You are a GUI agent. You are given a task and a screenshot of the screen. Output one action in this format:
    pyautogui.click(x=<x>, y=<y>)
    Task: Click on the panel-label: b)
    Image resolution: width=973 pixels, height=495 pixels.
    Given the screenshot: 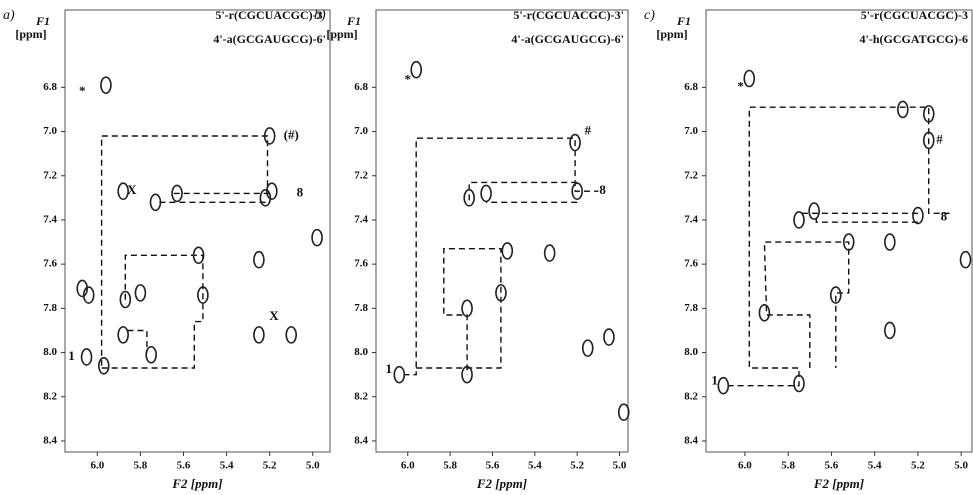 What is the action you would take?
    pyautogui.click(x=320, y=15)
    